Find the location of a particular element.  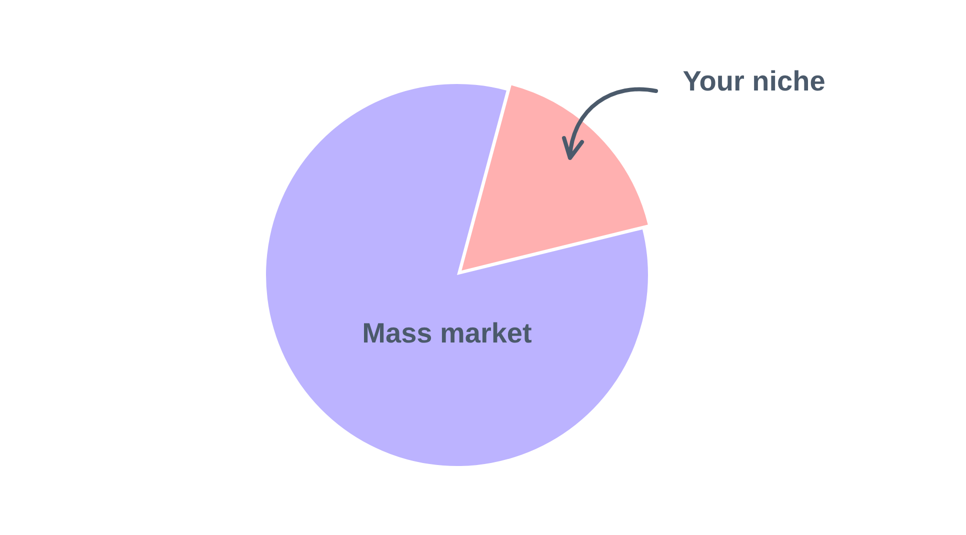

slice-label: Mass market is located at coordinates (447, 333).